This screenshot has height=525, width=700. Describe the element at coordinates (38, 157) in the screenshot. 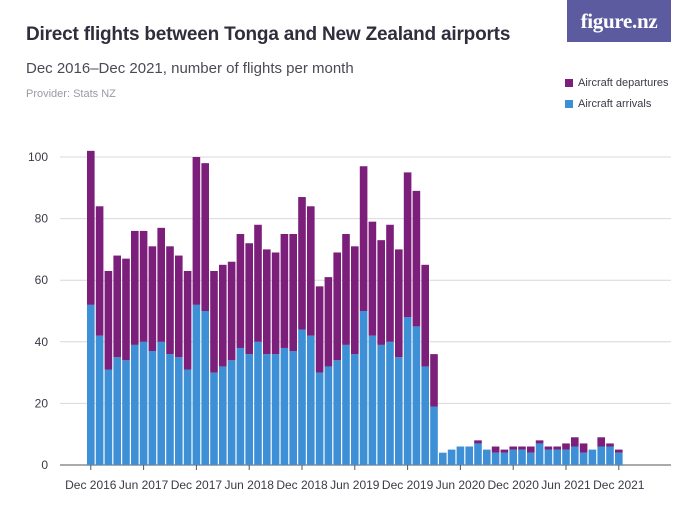

I see `y-tick-label: 100` at that location.